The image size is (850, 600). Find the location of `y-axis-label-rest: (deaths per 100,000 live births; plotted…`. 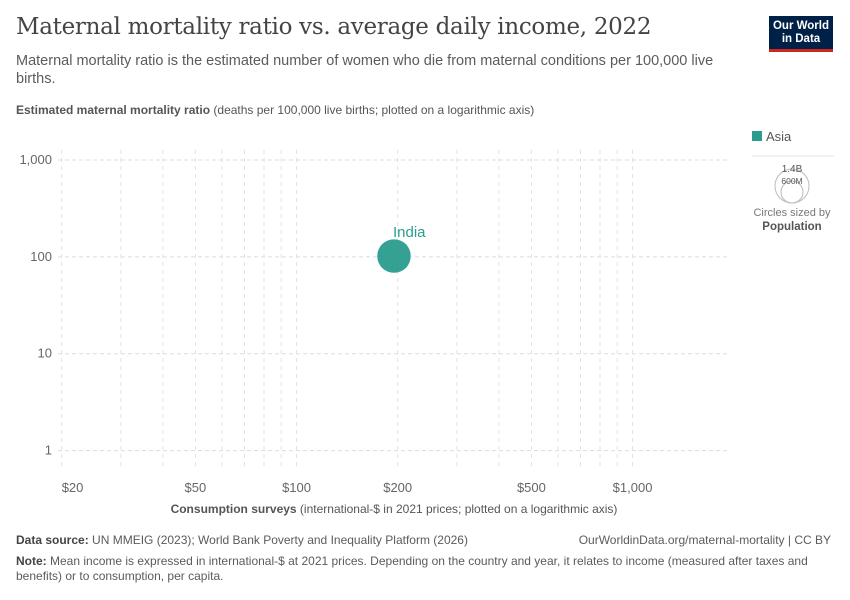

y-axis-label-rest: (deaths per 100,000 live births; plotted… is located at coordinates (372, 110).